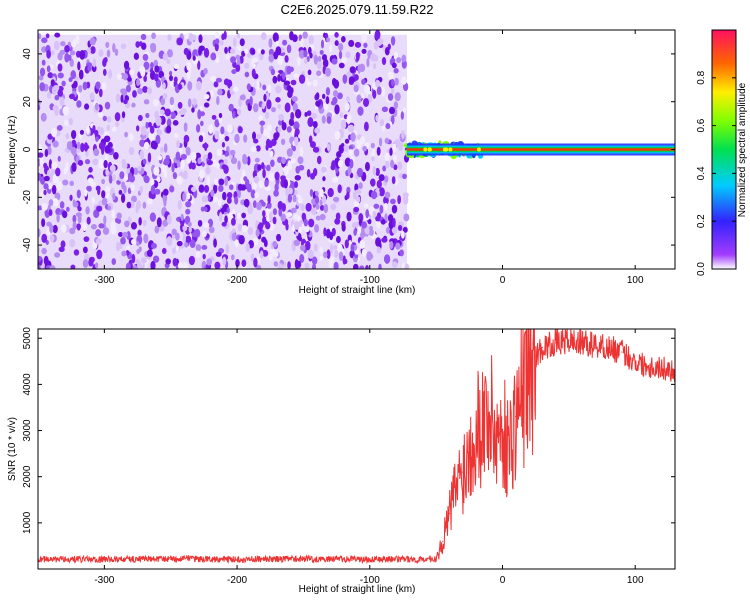 Image resolution: width=750 pixels, height=600 pixels. I want to click on snr-x-tick-label: -300, so click(104, 580).